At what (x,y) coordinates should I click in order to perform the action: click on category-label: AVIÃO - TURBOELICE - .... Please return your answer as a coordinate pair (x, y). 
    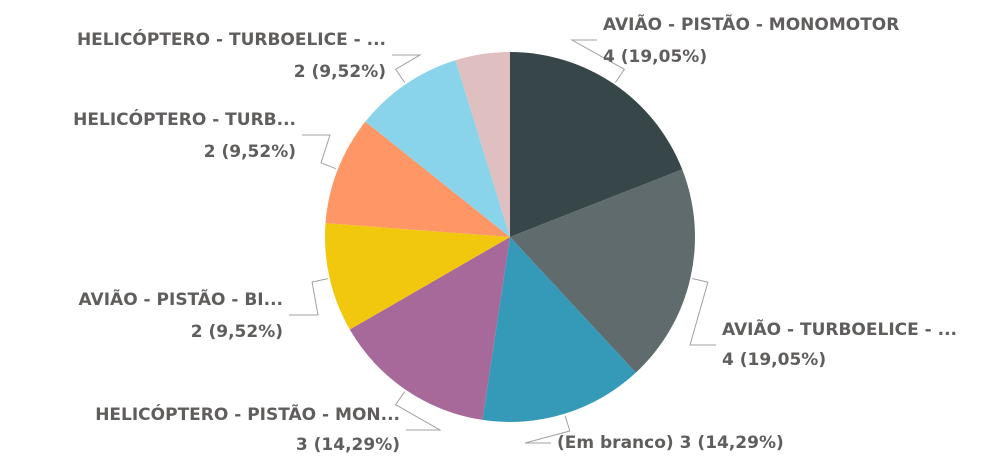
    Looking at the image, I should click on (839, 328).